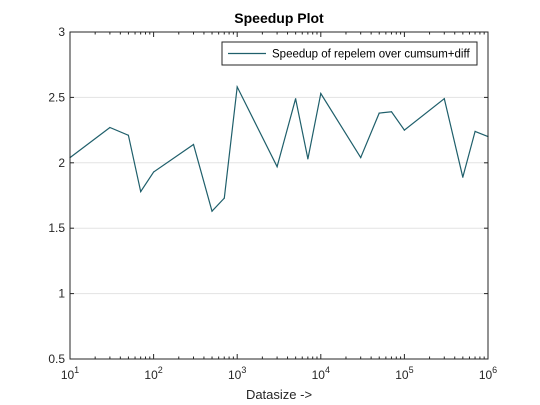 The width and height of the screenshot is (540, 405). What do you see at coordinates (279, 394) in the screenshot?
I see `x-axis-label: Datasize ->` at bounding box center [279, 394].